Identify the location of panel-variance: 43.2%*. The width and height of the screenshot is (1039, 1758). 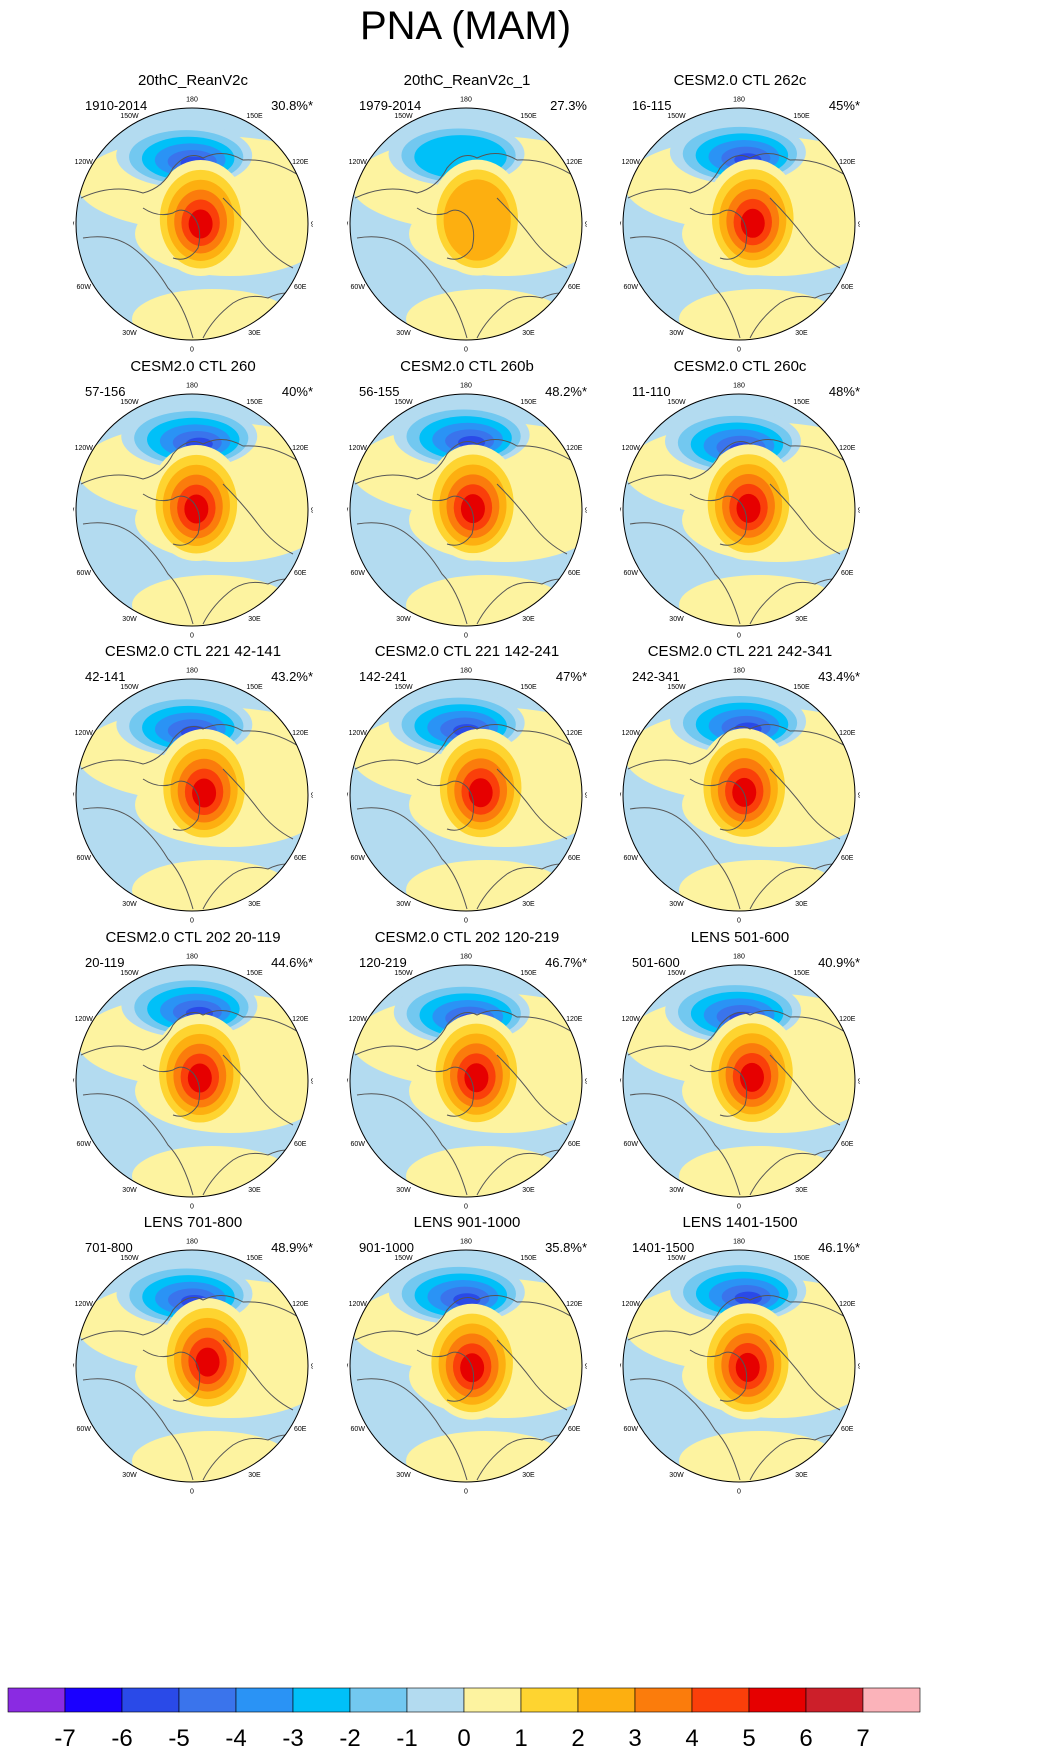
(292, 676).